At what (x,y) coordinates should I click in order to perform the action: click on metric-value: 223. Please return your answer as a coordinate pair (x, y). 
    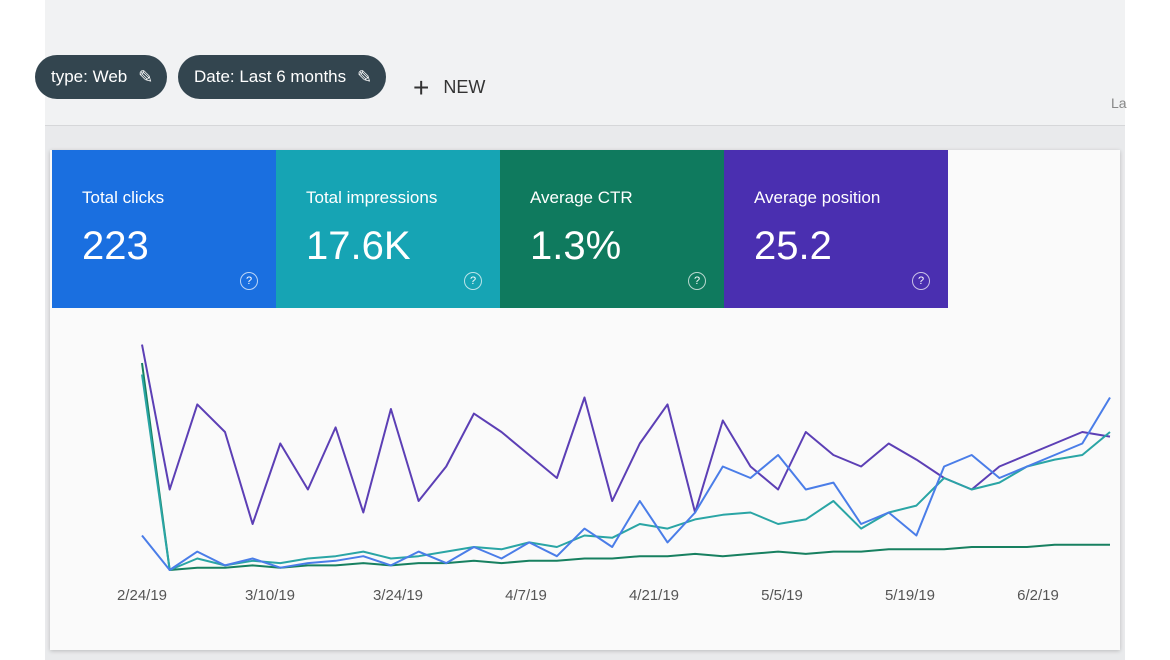
    Looking at the image, I should click on (115, 246).